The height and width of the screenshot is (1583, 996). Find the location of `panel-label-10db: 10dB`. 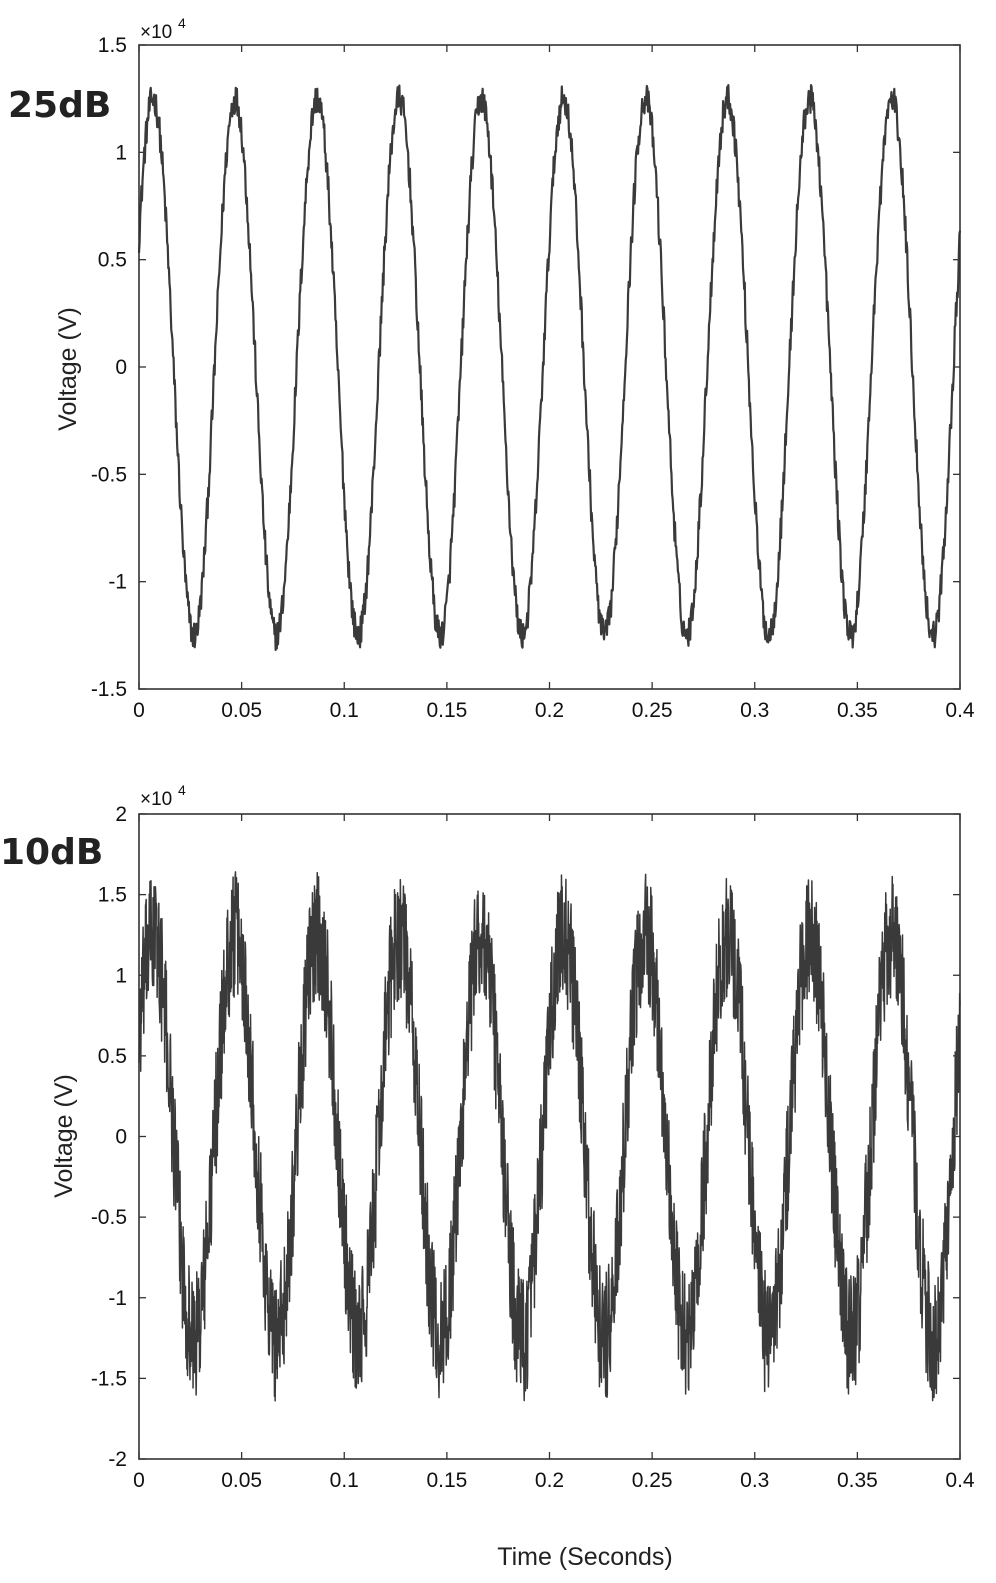

panel-label-10db: 10dB is located at coordinates (51, 852).